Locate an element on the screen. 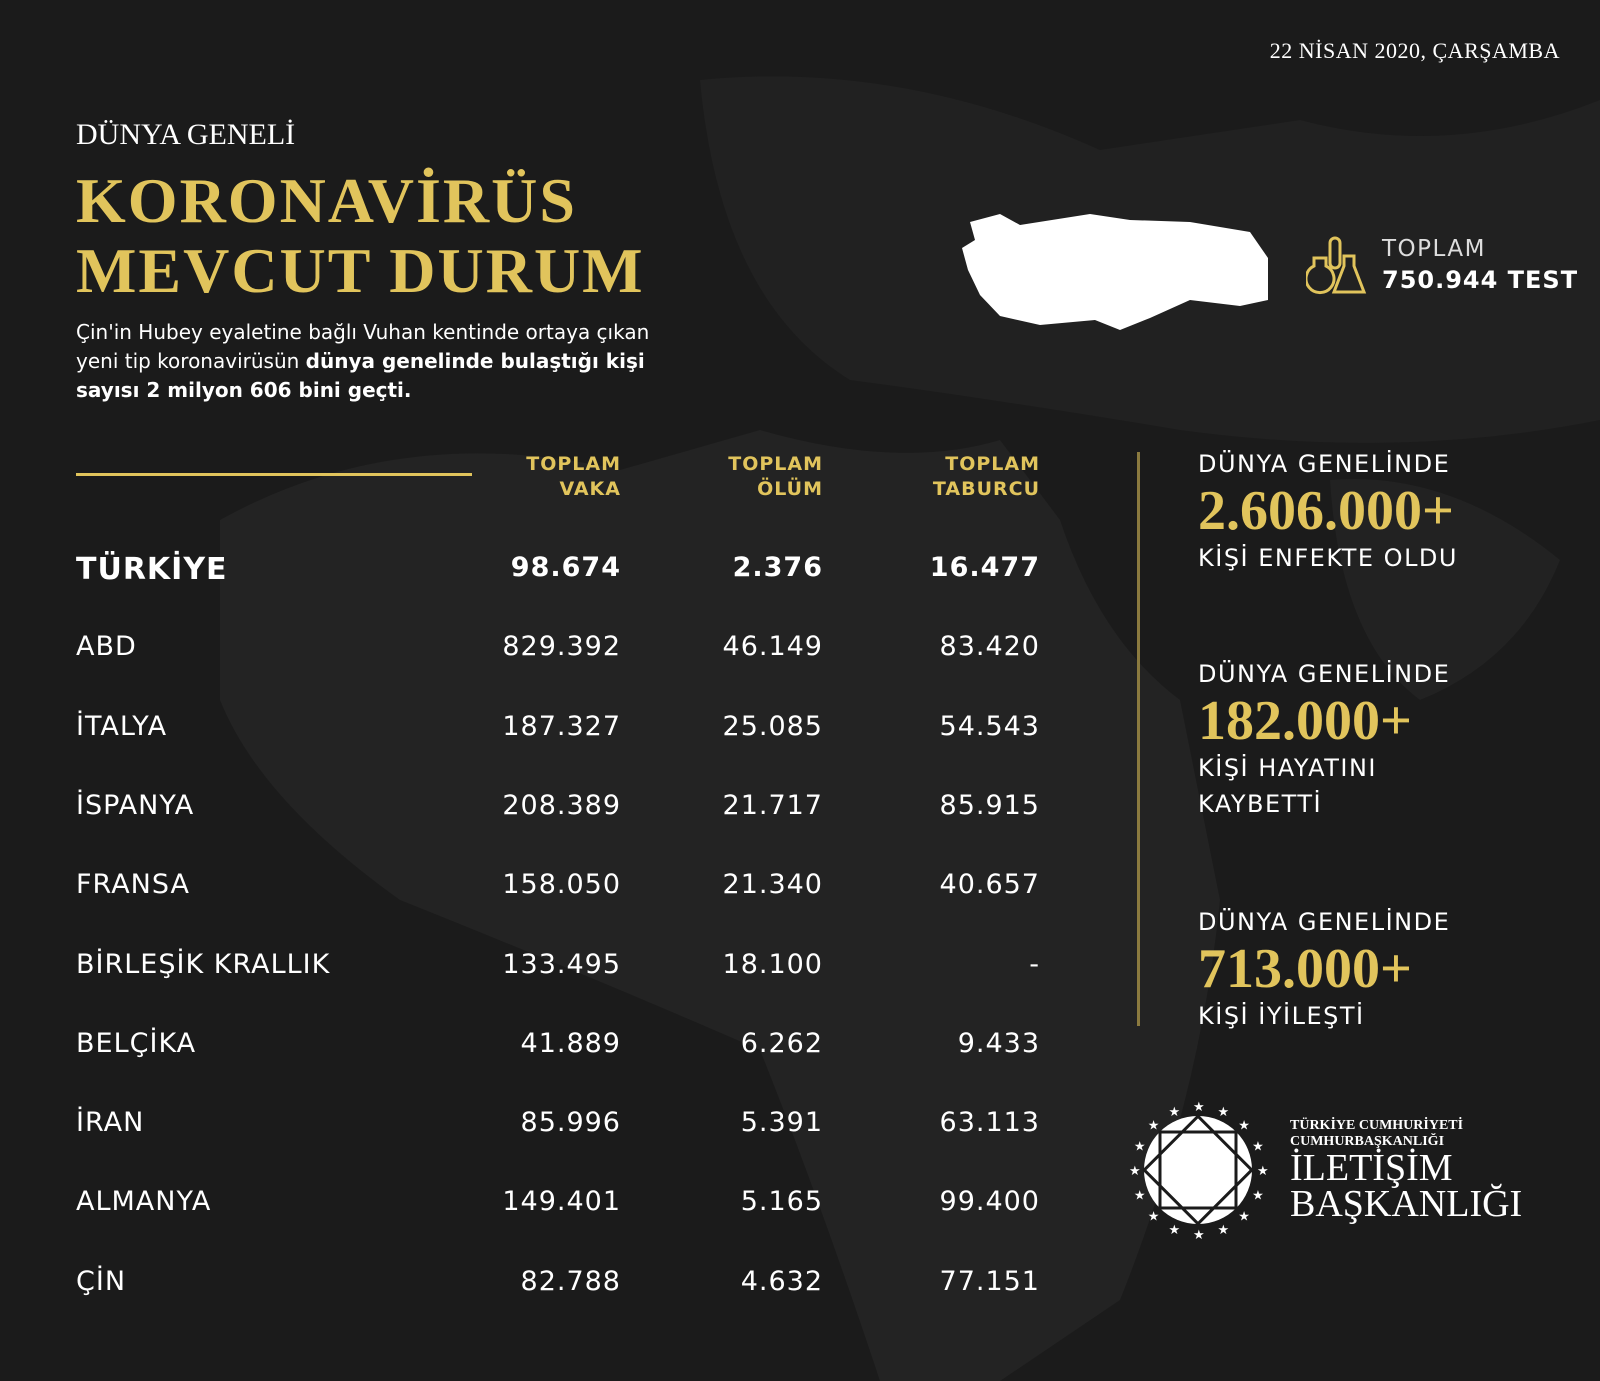  flask-icon is located at coordinates (1336, 265).